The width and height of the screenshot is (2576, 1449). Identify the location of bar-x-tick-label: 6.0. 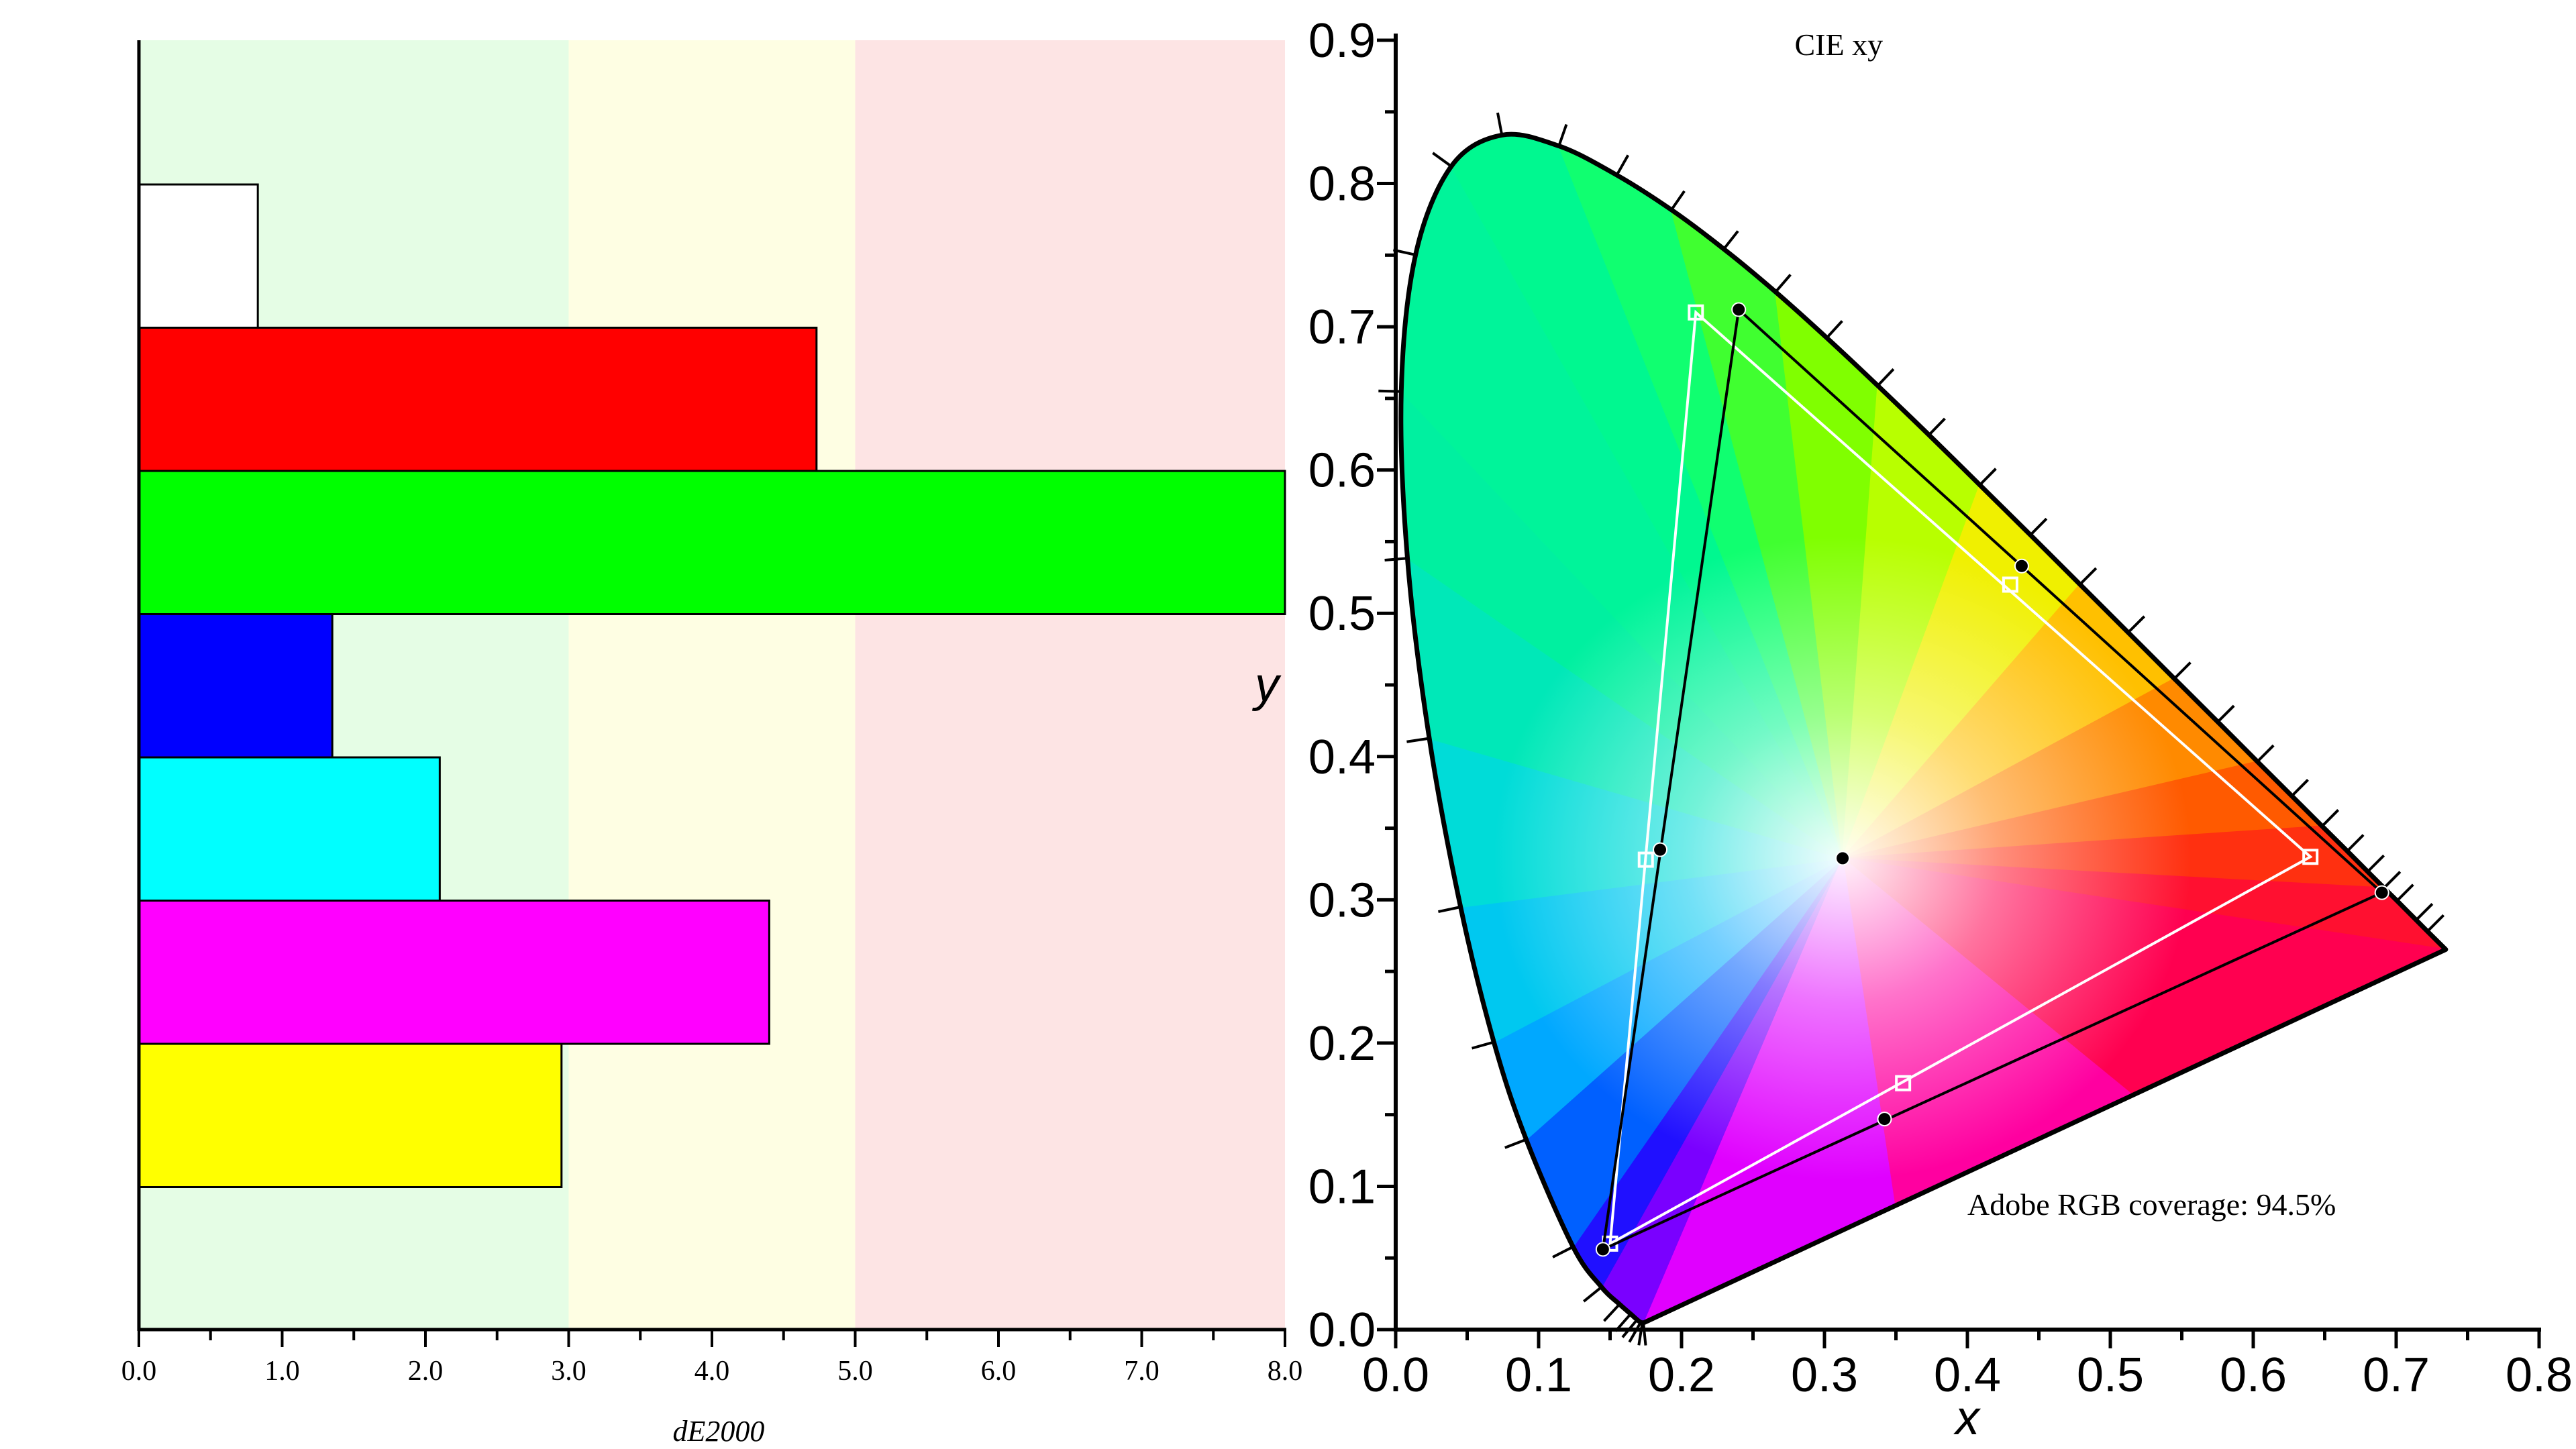
(999, 1371).